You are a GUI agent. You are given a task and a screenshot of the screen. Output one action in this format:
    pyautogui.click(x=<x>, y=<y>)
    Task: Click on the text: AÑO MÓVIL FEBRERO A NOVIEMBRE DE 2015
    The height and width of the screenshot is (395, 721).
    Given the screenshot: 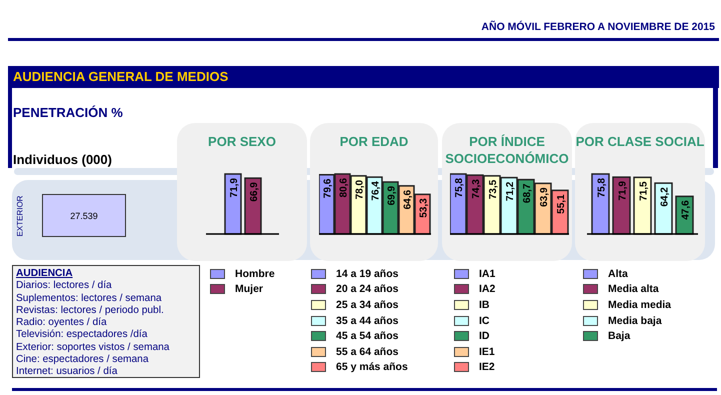 What is the action you would take?
    pyautogui.click(x=598, y=27)
    